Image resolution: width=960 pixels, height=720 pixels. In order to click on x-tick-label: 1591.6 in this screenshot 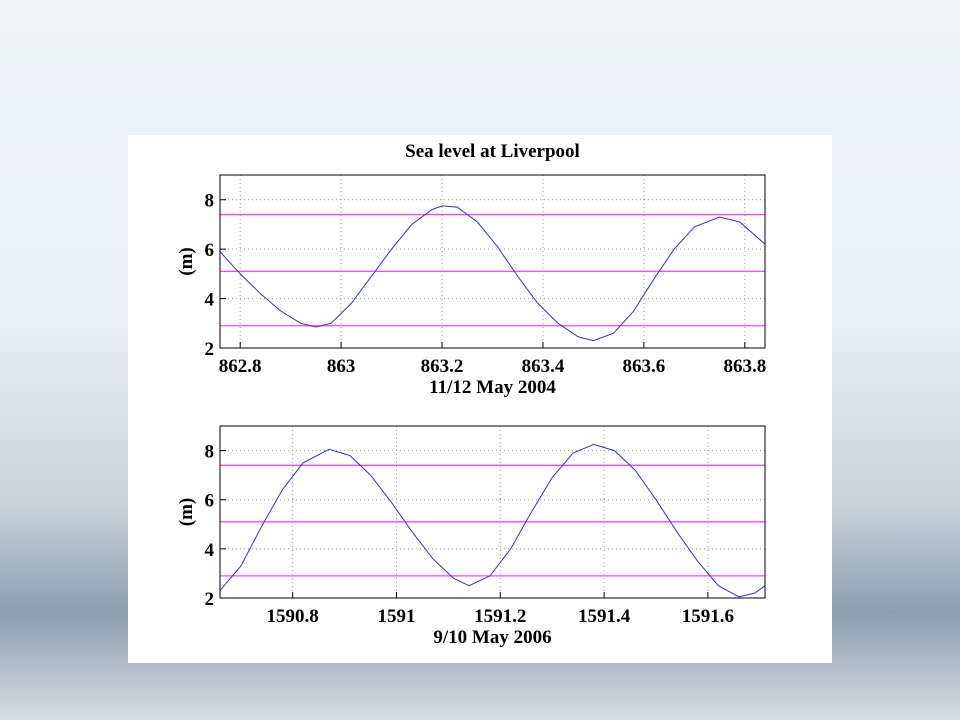, I will do `click(708, 616)`.